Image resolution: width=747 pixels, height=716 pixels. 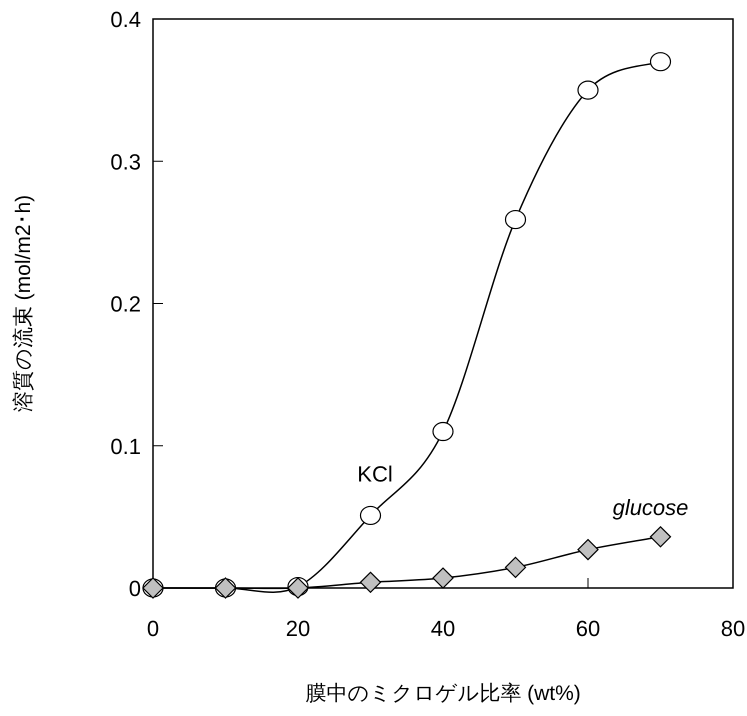 What do you see at coordinates (298, 628) in the screenshot?
I see `x-tick-label: 20` at bounding box center [298, 628].